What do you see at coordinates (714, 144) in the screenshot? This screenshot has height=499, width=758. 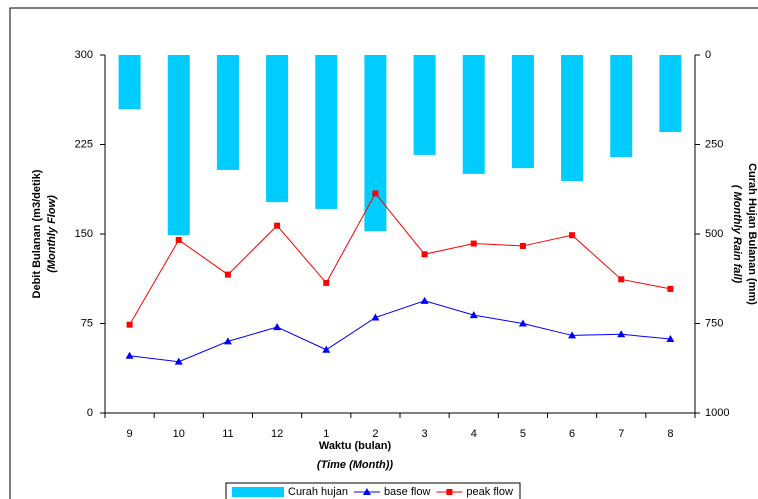 I see `y2-tick-label: 250` at bounding box center [714, 144].